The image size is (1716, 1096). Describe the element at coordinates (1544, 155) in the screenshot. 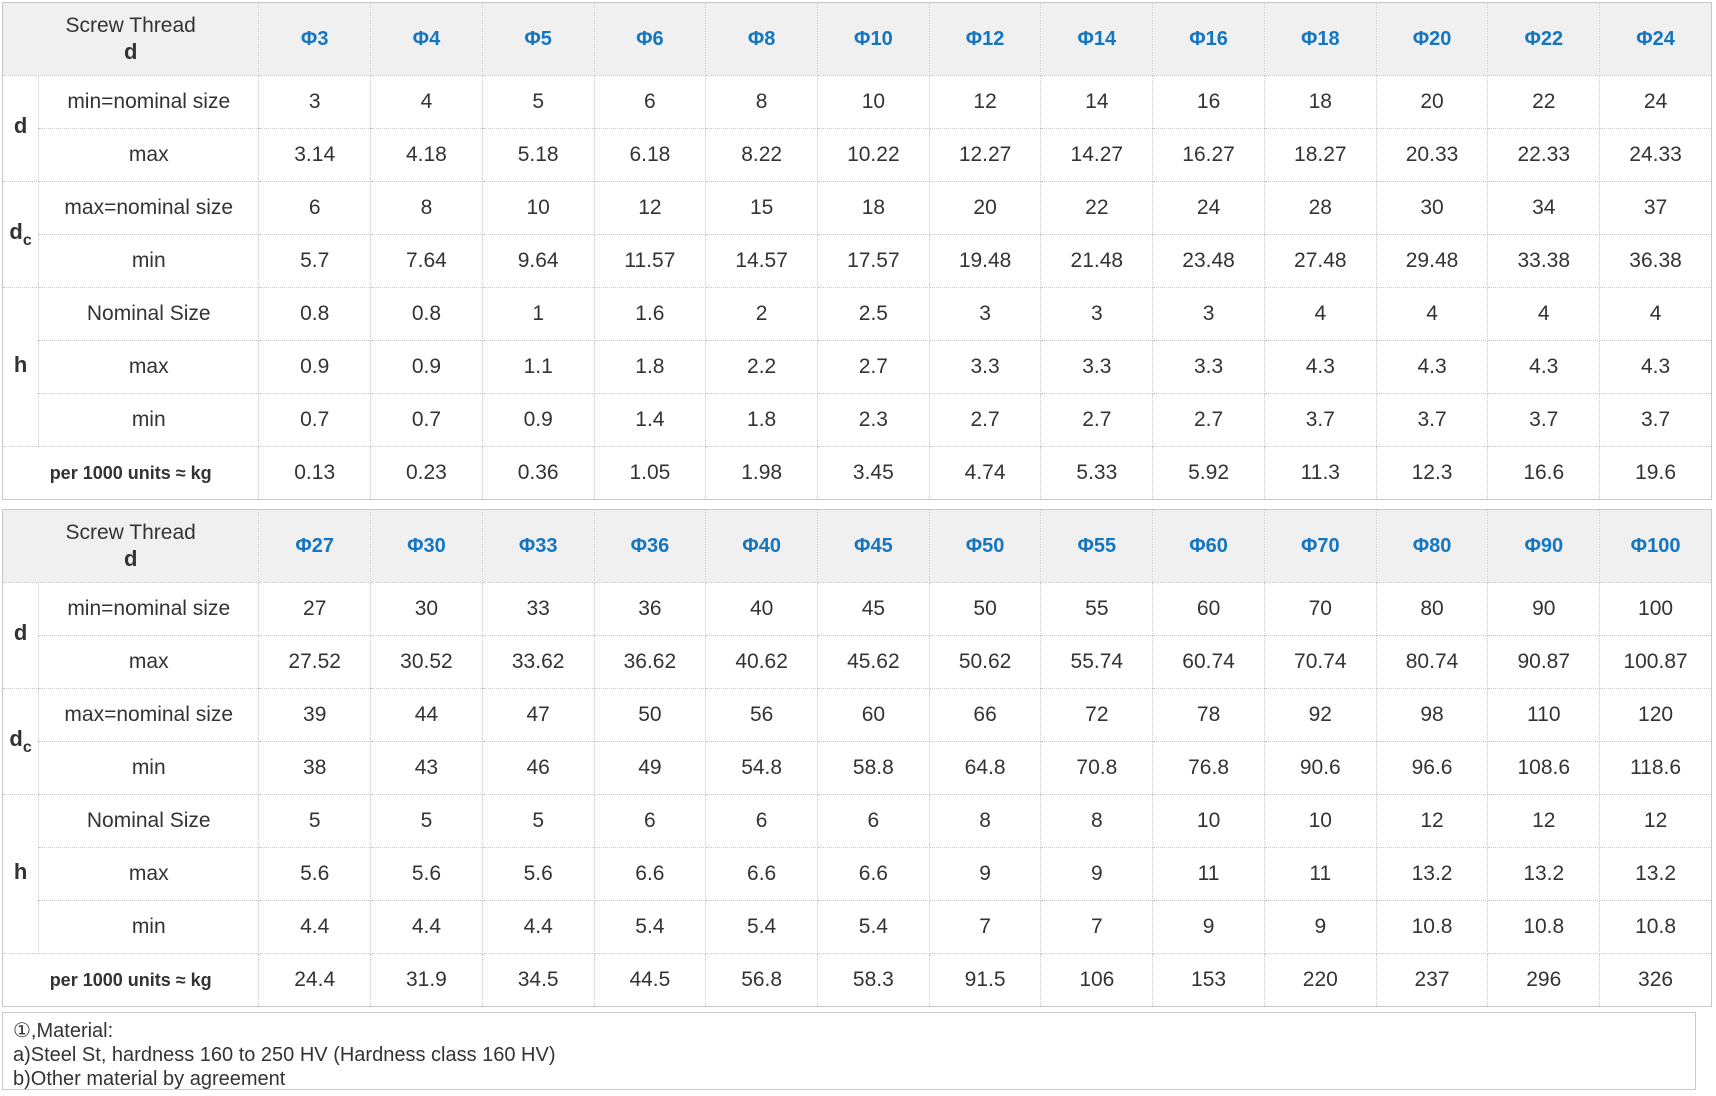

I see `table-cell: 22.33` at that location.